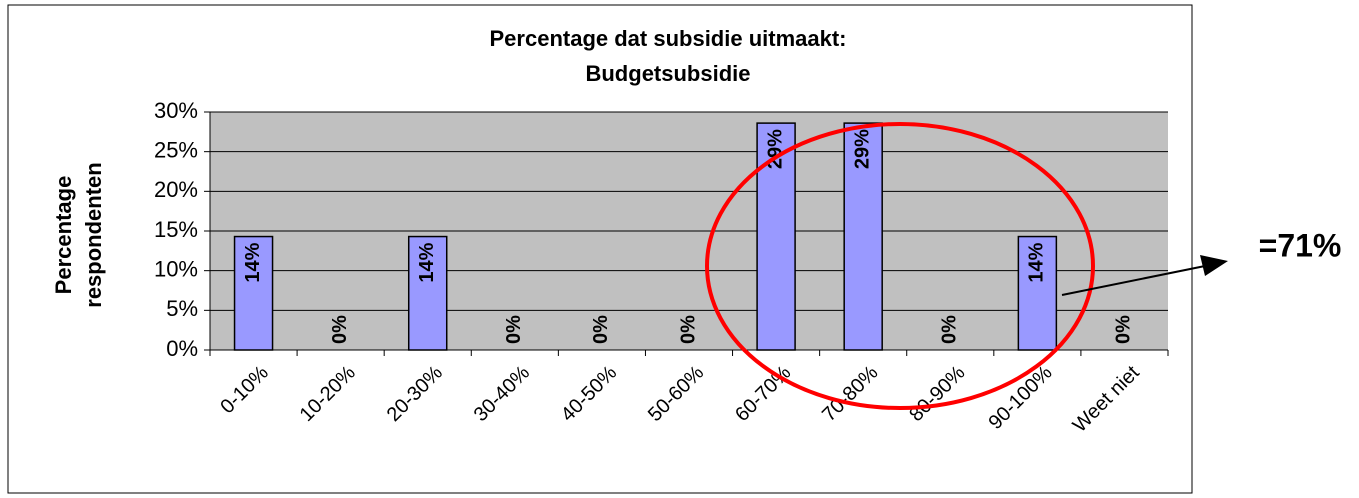  Describe the element at coordinates (1214, 265) in the screenshot. I see `arrow-head` at that location.